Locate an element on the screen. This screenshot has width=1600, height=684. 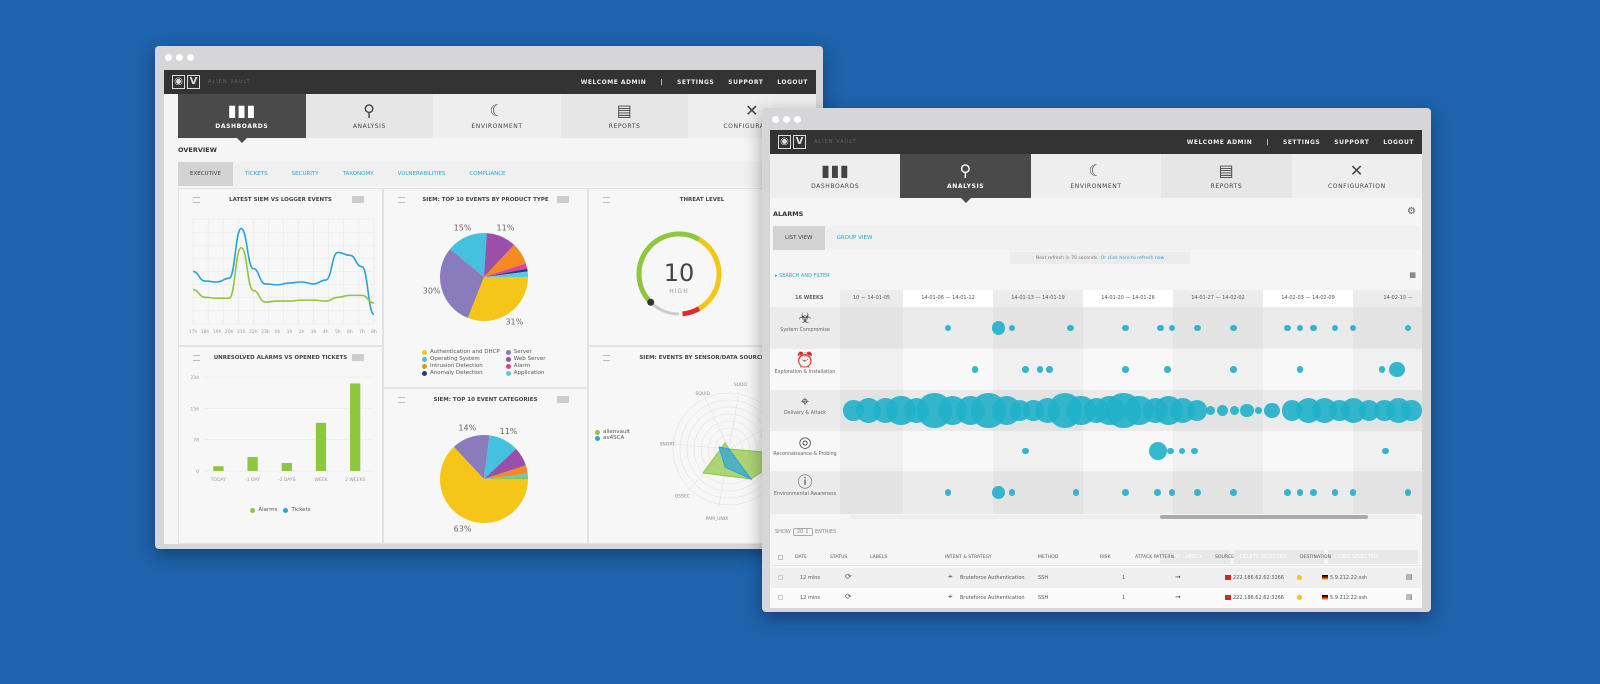
week-header: 14-02-10 — is located at coordinates (1387, 298).